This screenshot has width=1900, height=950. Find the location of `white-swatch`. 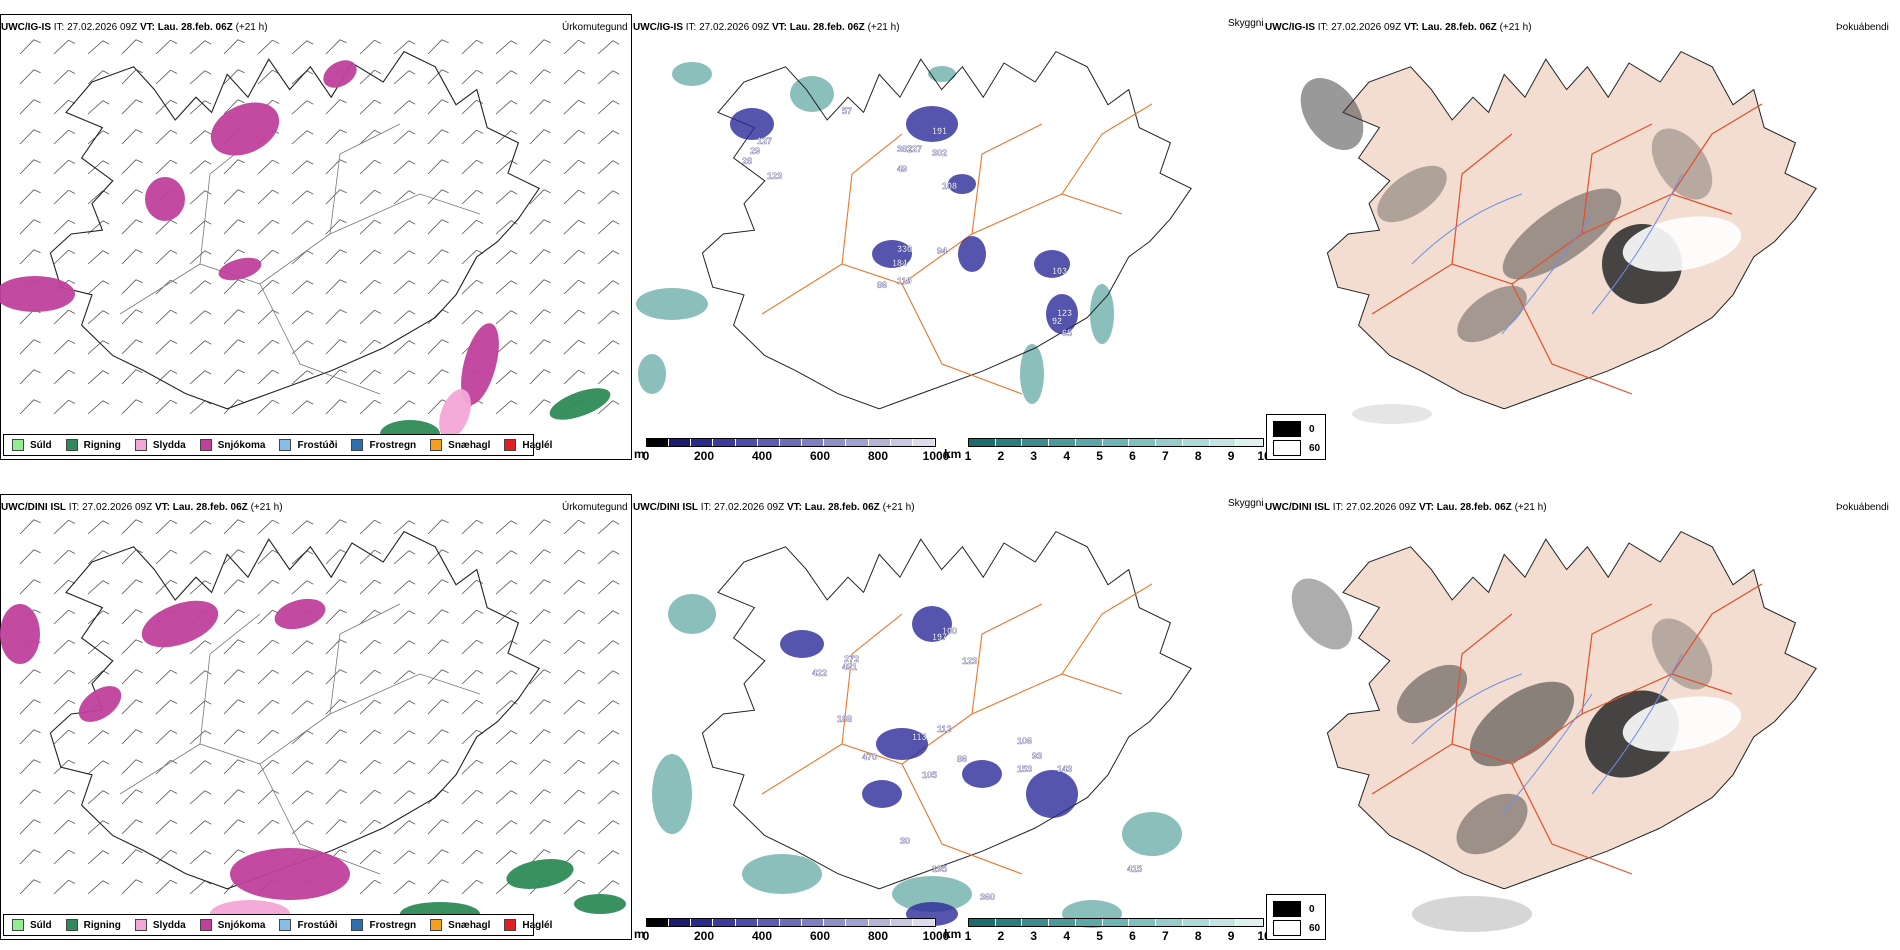

white-swatch is located at coordinates (1287, 928).